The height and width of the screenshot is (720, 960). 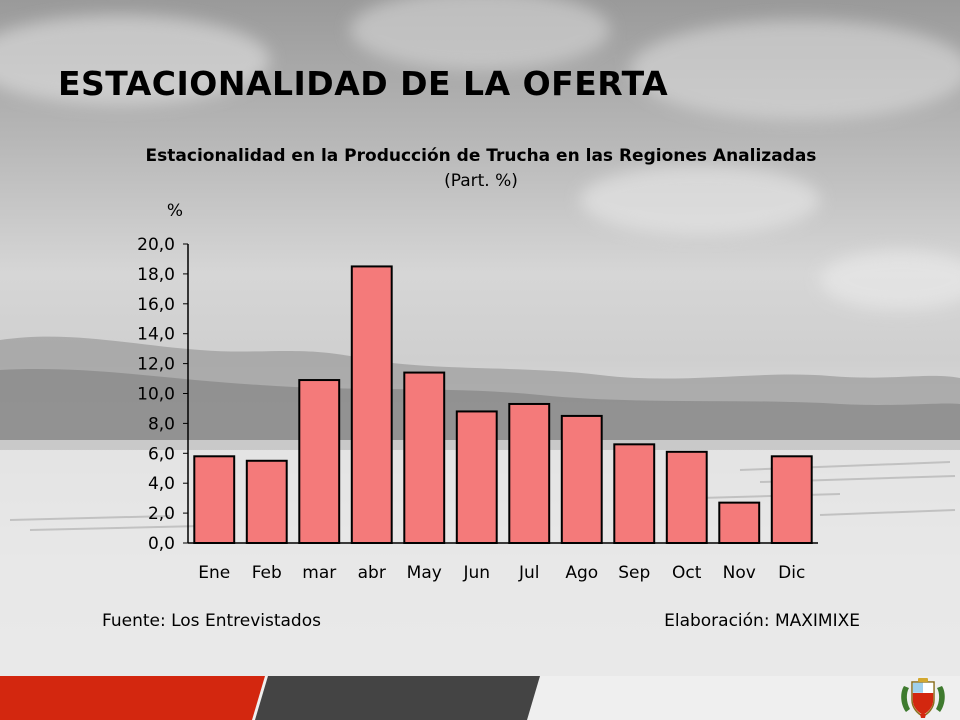 What do you see at coordinates (476, 573) in the screenshot?
I see `x-tick-label: Jun` at bounding box center [476, 573].